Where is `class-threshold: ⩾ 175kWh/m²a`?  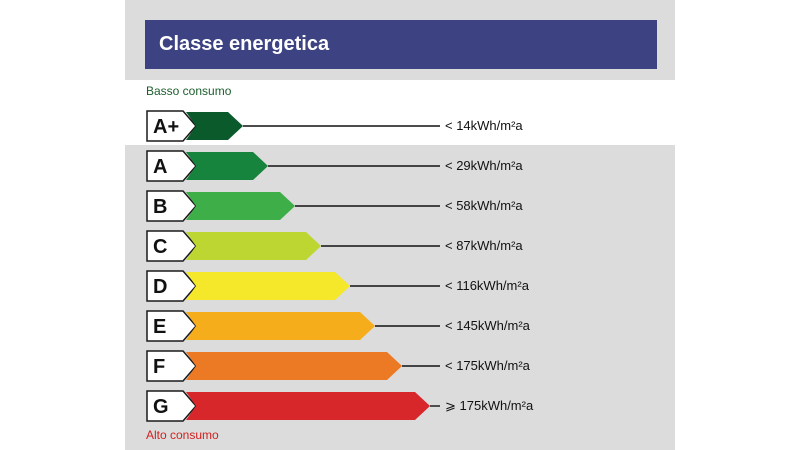
class-threshold: ⩾ 175kWh/m²a is located at coordinates (489, 405).